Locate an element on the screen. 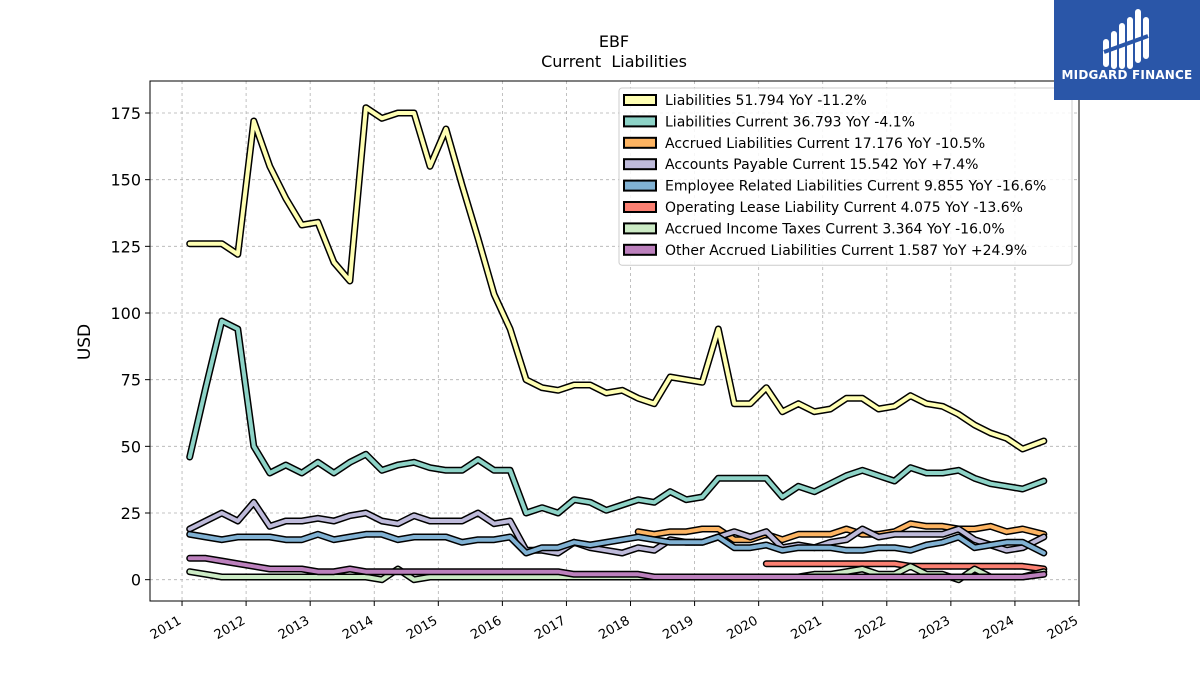 This screenshot has height=675, width=1200. chart-subtitle: Current Liabilities is located at coordinates (614, 61).